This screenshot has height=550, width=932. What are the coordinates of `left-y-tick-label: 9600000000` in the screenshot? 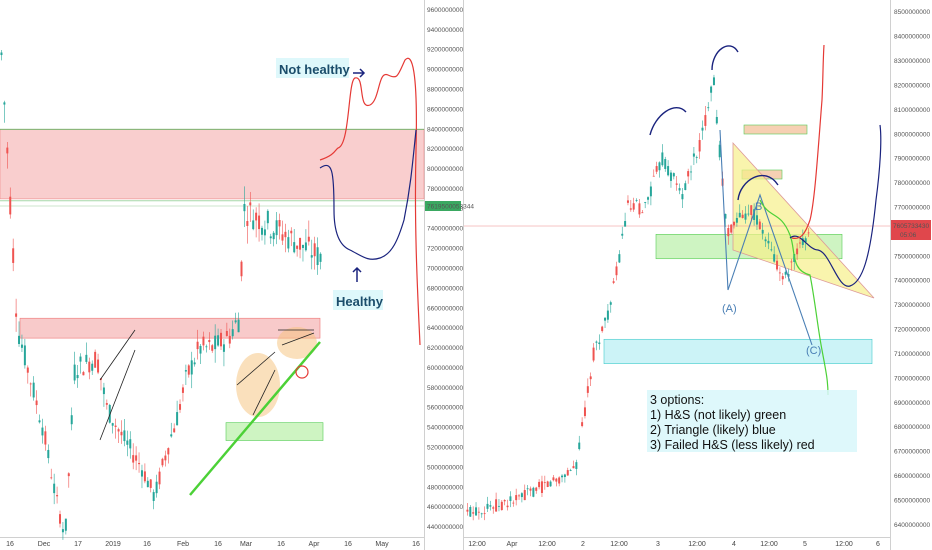 It's located at (445, 10).